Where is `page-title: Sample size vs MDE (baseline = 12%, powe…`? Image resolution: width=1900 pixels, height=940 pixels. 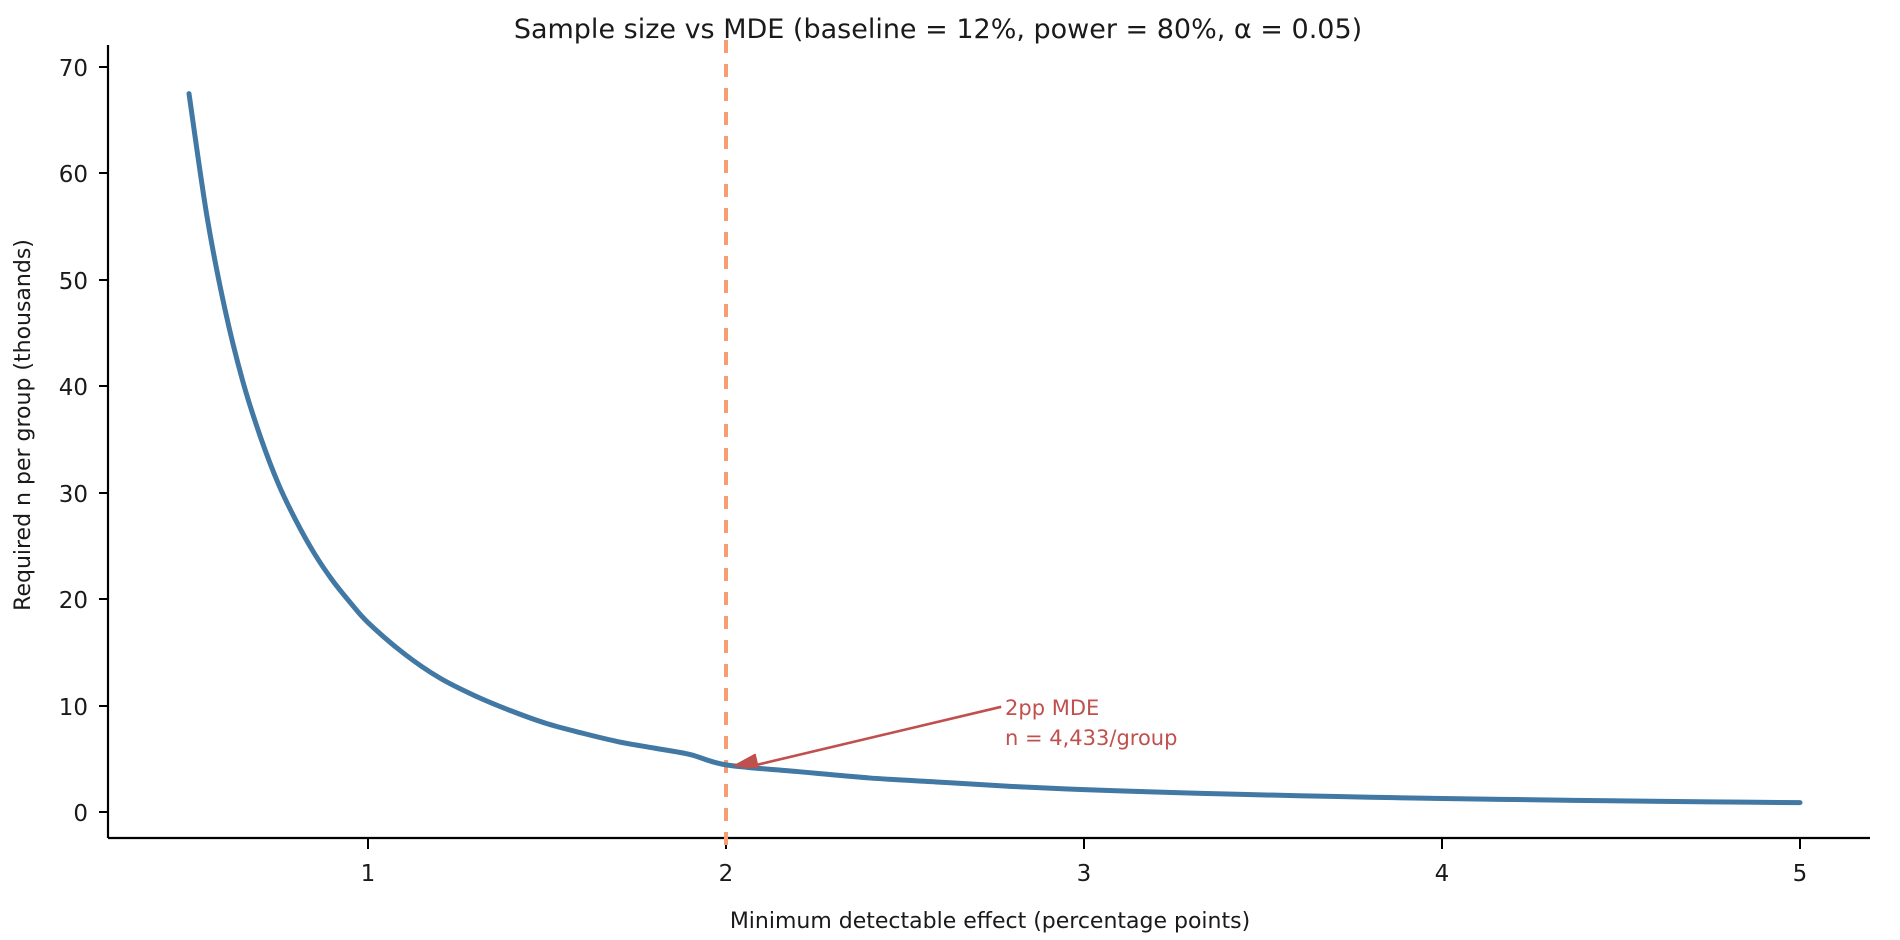
page-title: Sample size vs MDE (baseline = 12%, powe… is located at coordinates (938, 29).